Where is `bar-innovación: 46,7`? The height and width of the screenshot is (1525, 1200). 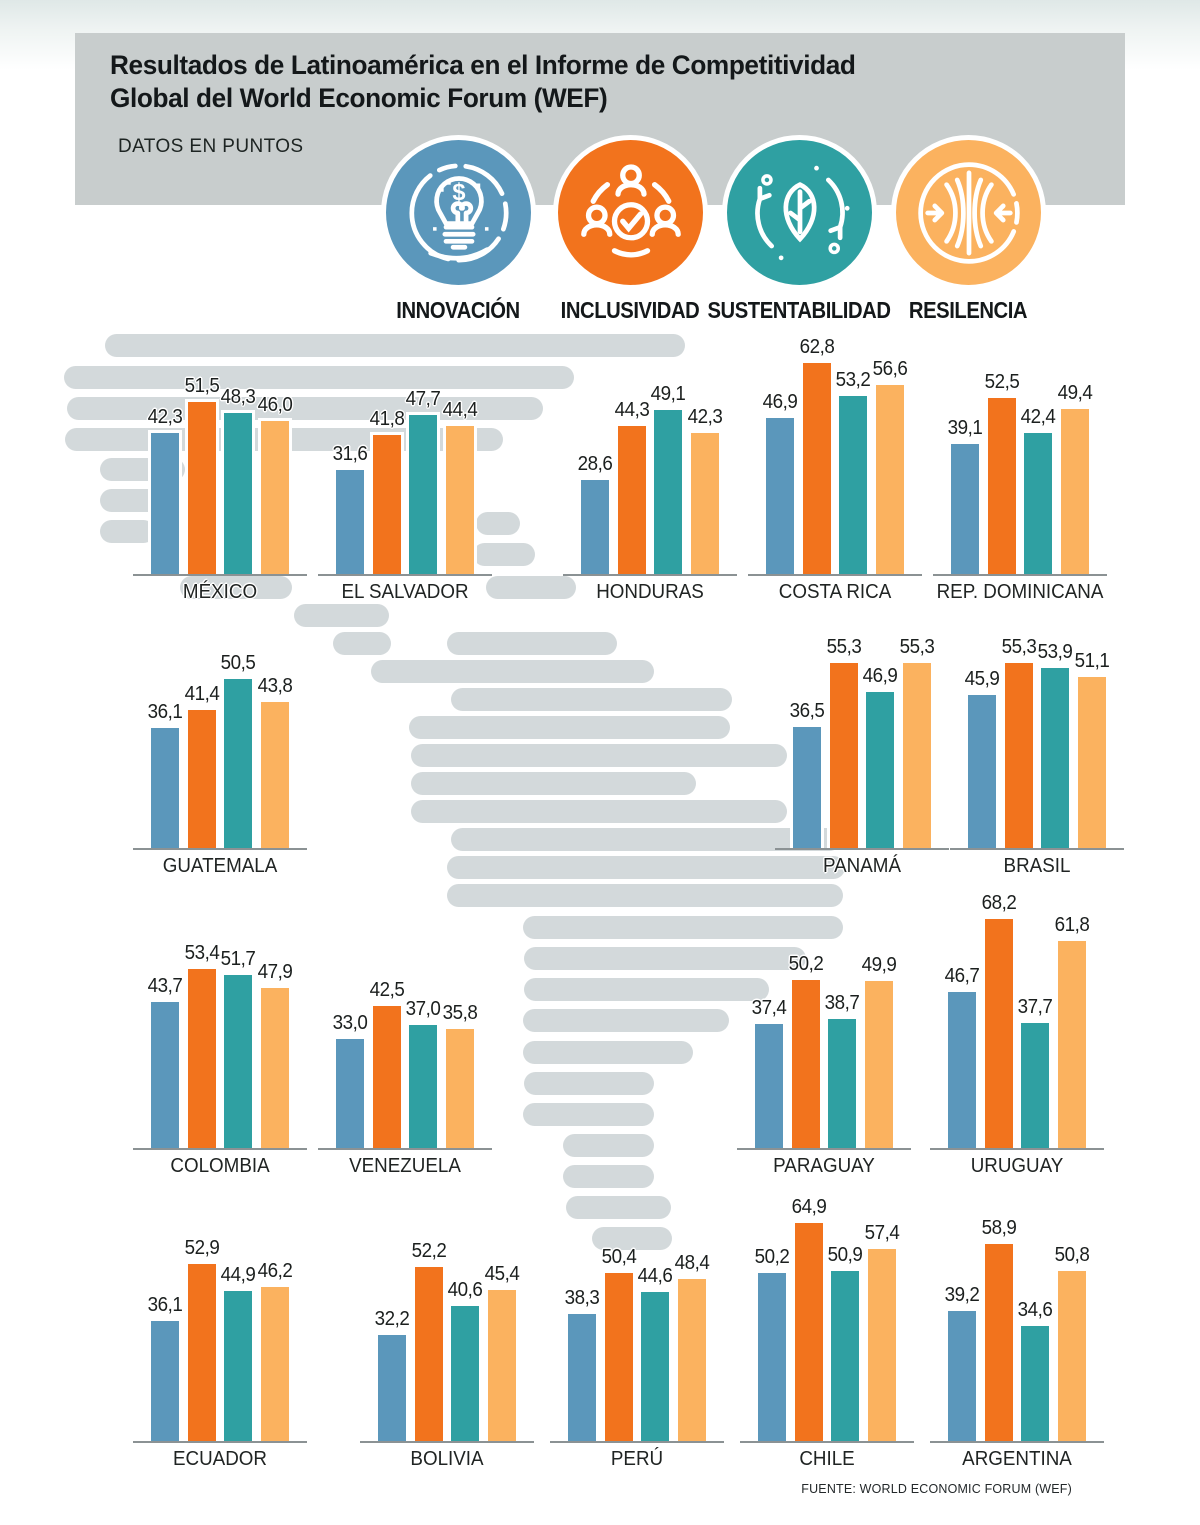 bar-innovación: 46,7 is located at coordinates (962, 1056).